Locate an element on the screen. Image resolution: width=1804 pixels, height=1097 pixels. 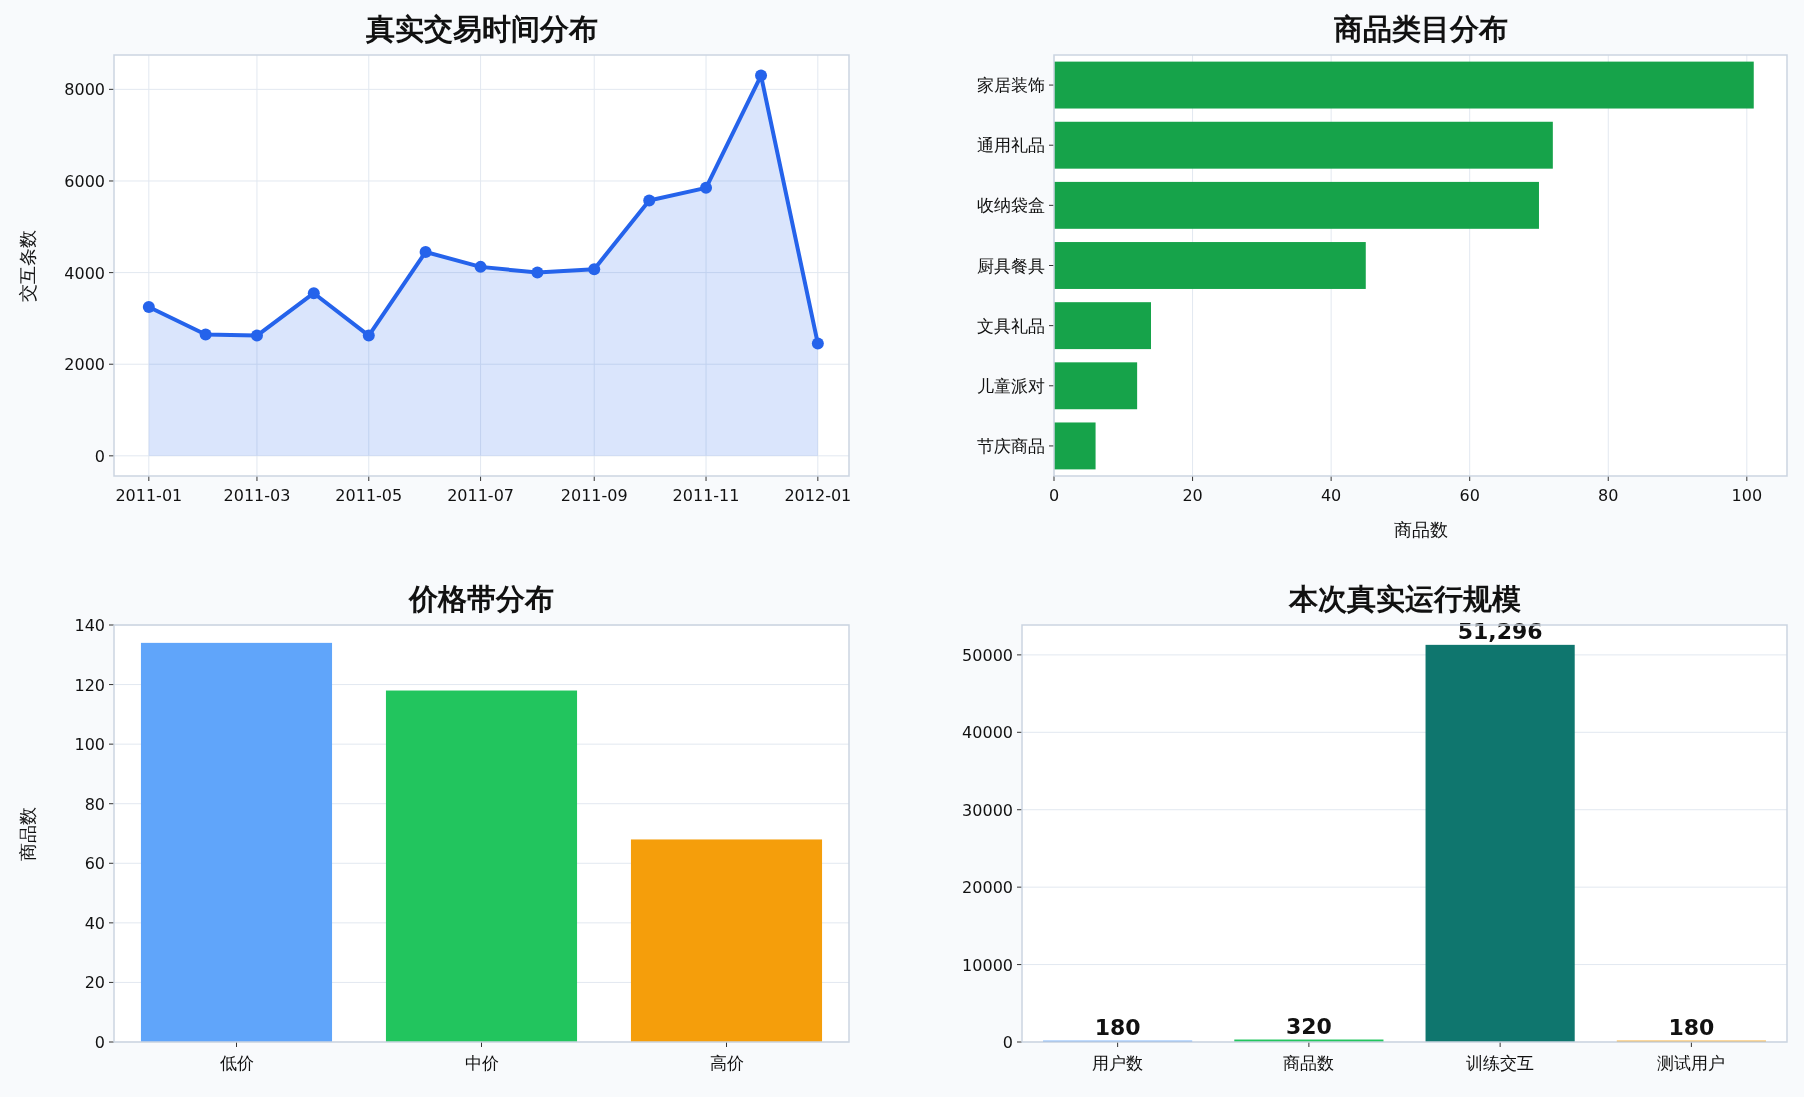
chart-title: 价格带分布 is located at coordinates (481, 599).